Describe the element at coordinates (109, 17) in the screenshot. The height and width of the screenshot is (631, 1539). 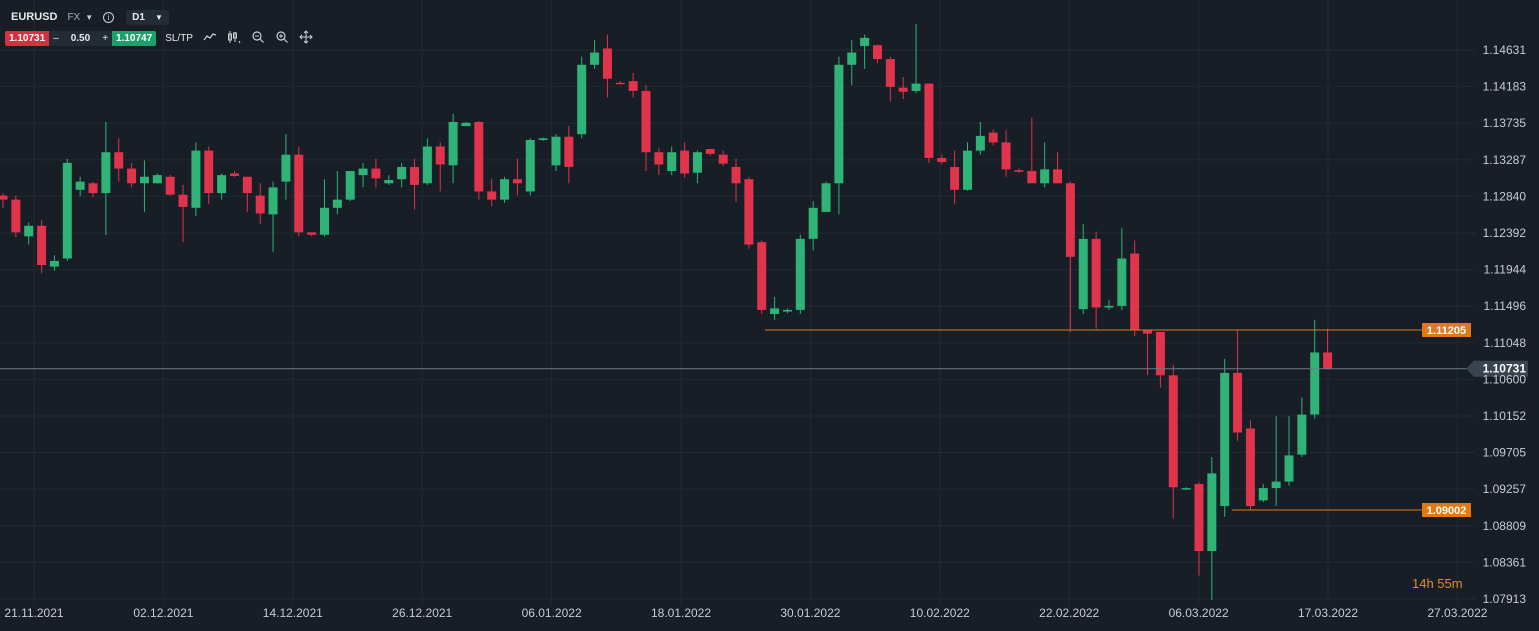
I see `info-icon: i` at that location.